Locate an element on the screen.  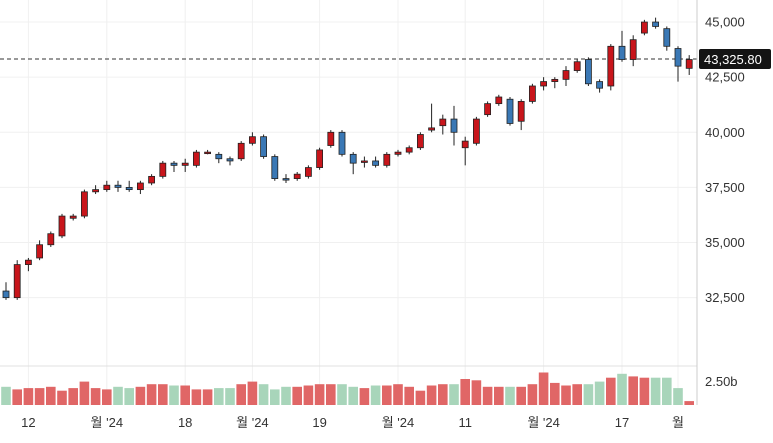
y-tick-label: 32,500 is located at coordinates (725, 297).